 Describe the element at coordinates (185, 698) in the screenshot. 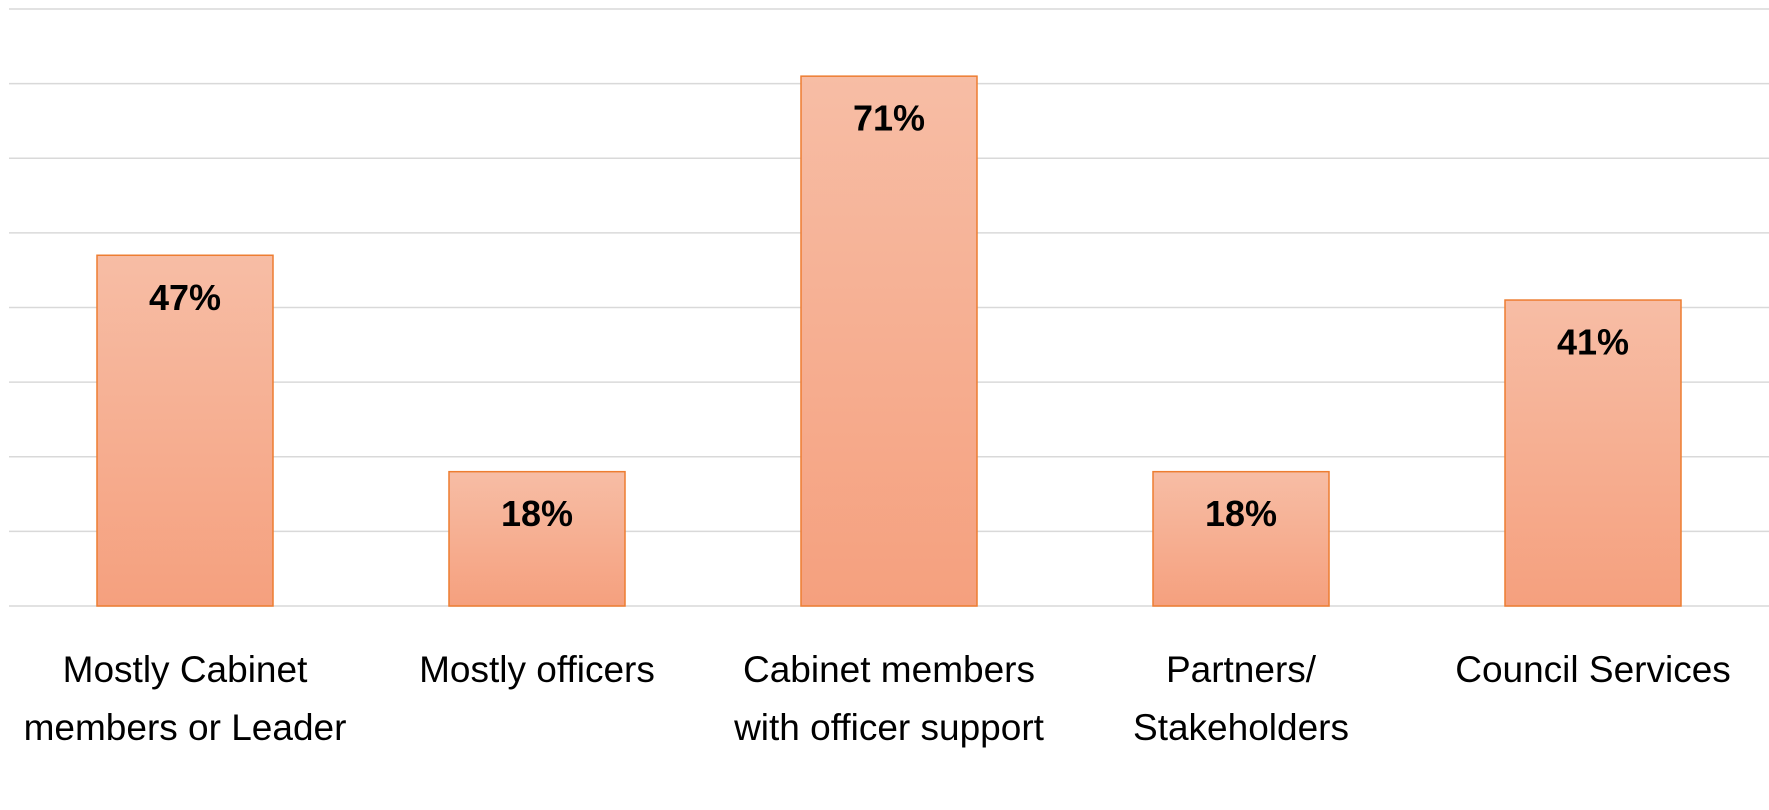

I see `x-tick-label: Mostly Cabinet members or Leader` at that location.